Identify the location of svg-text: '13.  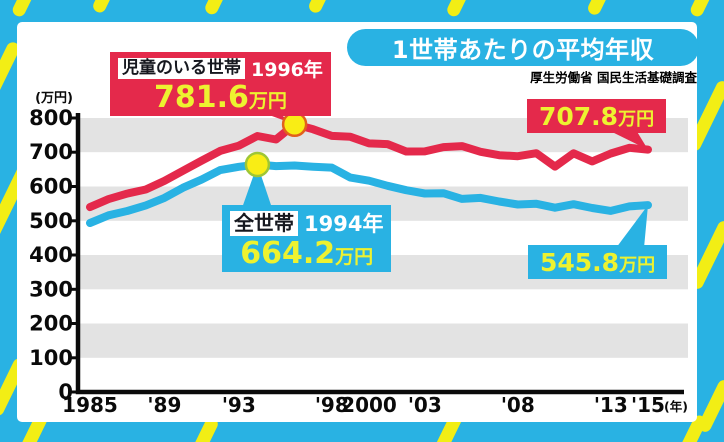
(611, 405).